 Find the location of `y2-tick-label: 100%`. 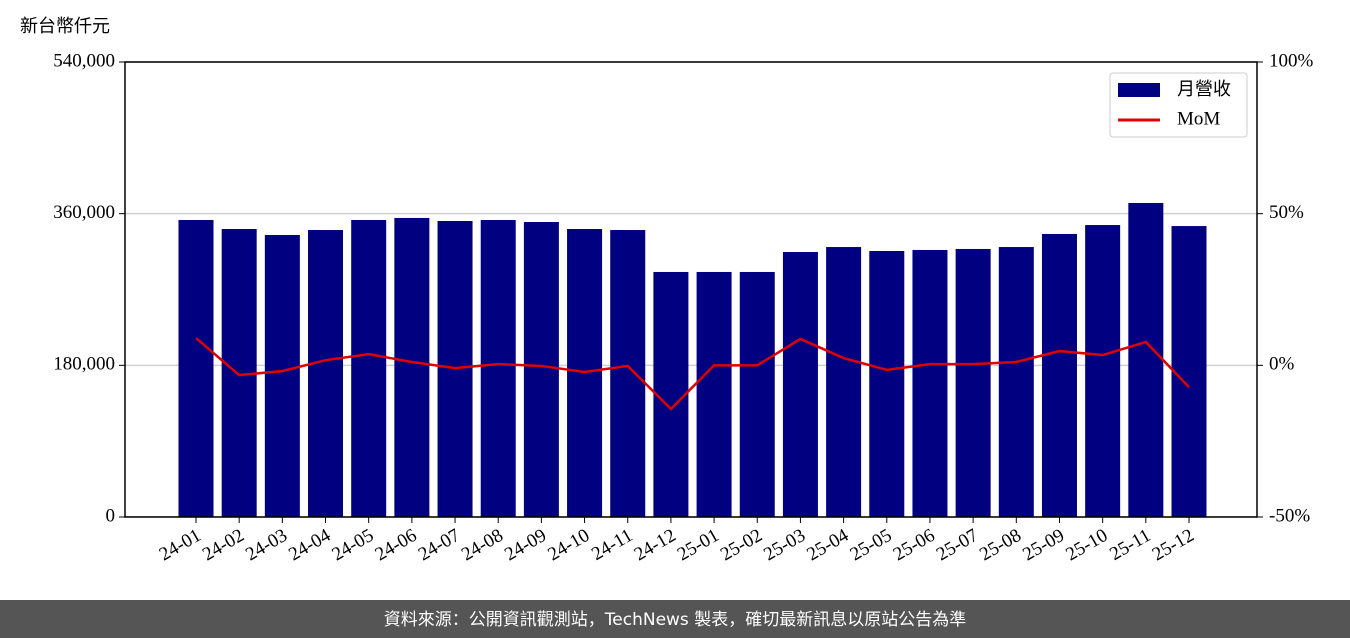

y2-tick-label: 100% is located at coordinates (1291, 60).